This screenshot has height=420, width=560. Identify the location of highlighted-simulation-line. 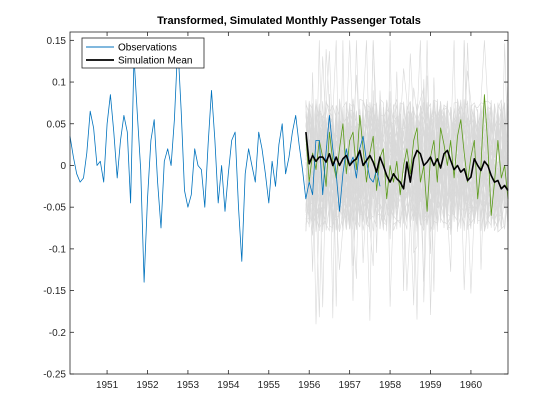
(407, 155).